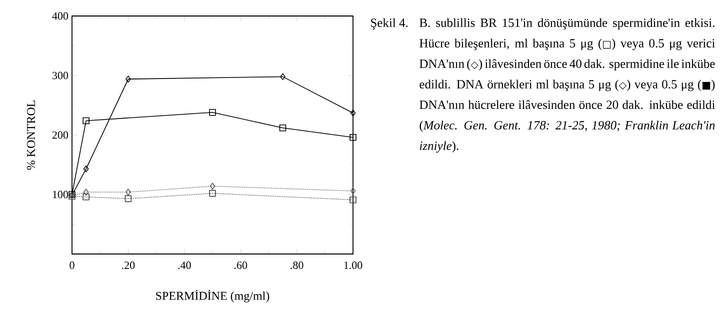  I want to click on x-tick-label: .80, so click(297, 266).